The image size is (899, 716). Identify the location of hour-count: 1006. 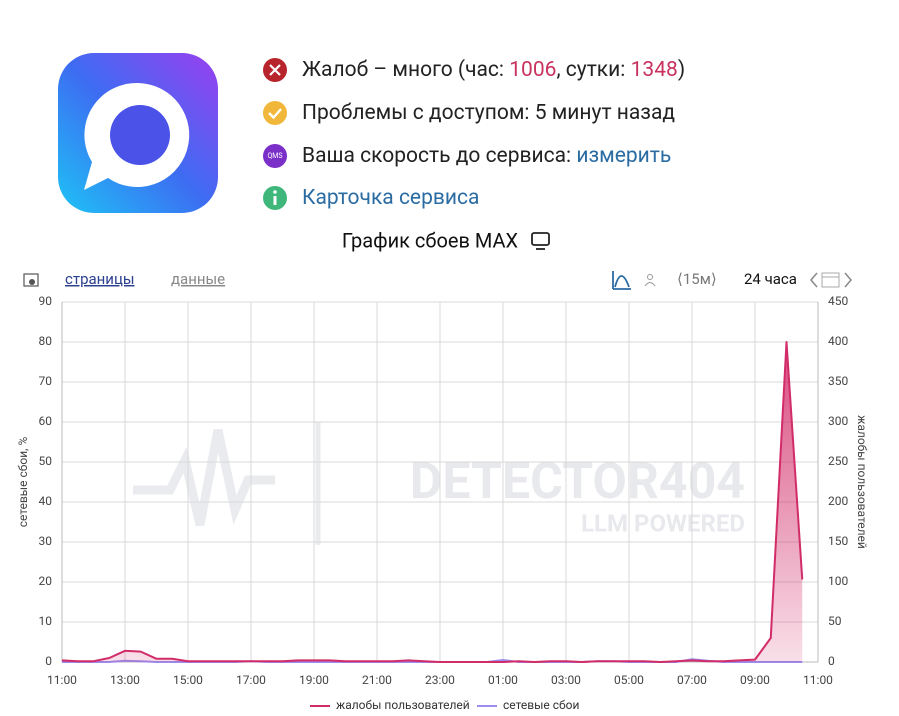
(533, 70).